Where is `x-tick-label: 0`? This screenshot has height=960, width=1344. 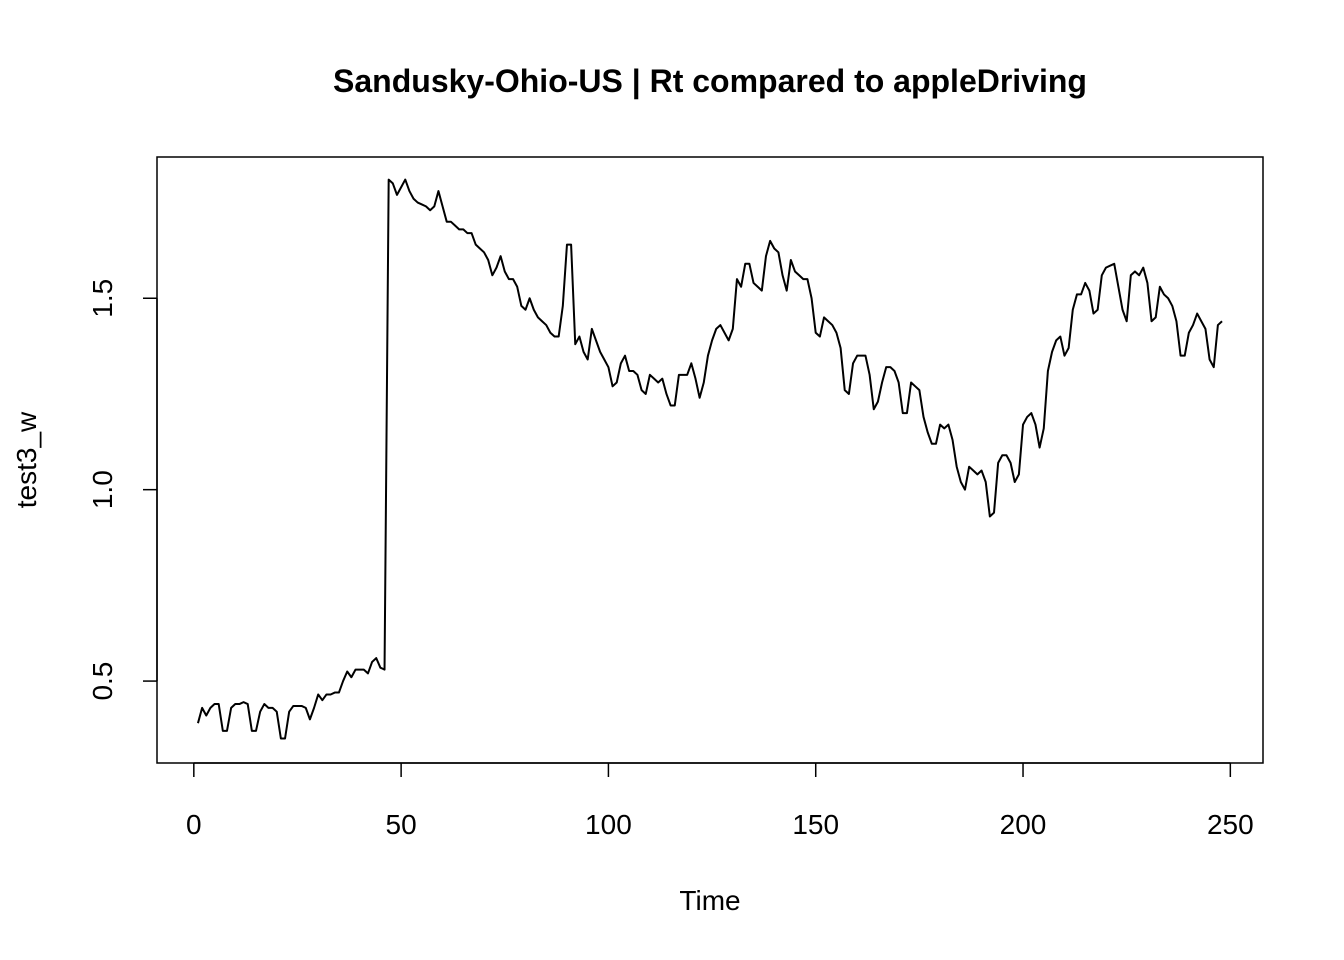 x-tick-label: 0 is located at coordinates (194, 824).